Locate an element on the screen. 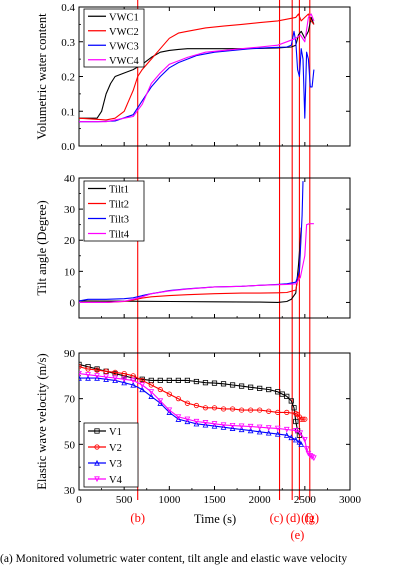 The height and width of the screenshot is (570, 406). legend: Tilt1 Tilt2 Tilt3 Tilt4 is located at coordinates (114, 211).